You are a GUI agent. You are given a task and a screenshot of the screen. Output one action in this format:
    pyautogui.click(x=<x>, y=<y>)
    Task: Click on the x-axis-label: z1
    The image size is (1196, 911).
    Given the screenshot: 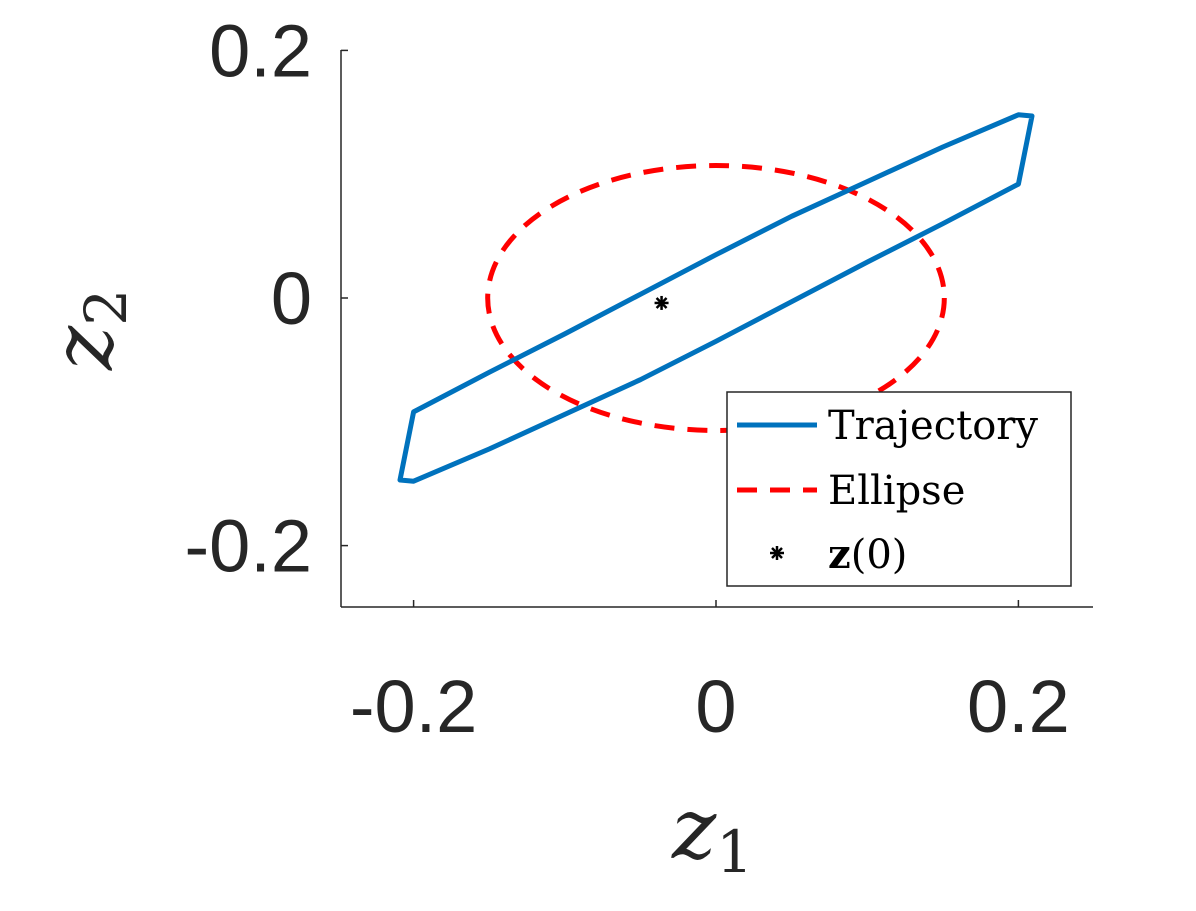 What is the action you would take?
    pyautogui.click(x=712, y=833)
    